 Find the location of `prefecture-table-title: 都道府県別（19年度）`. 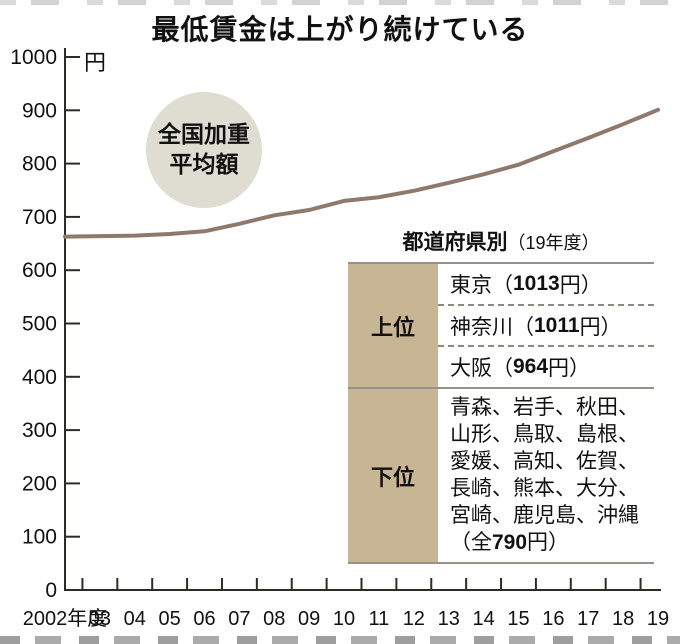

prefecture-table-title: 都道府県別（19年度） is located at coordinates (501, 241).